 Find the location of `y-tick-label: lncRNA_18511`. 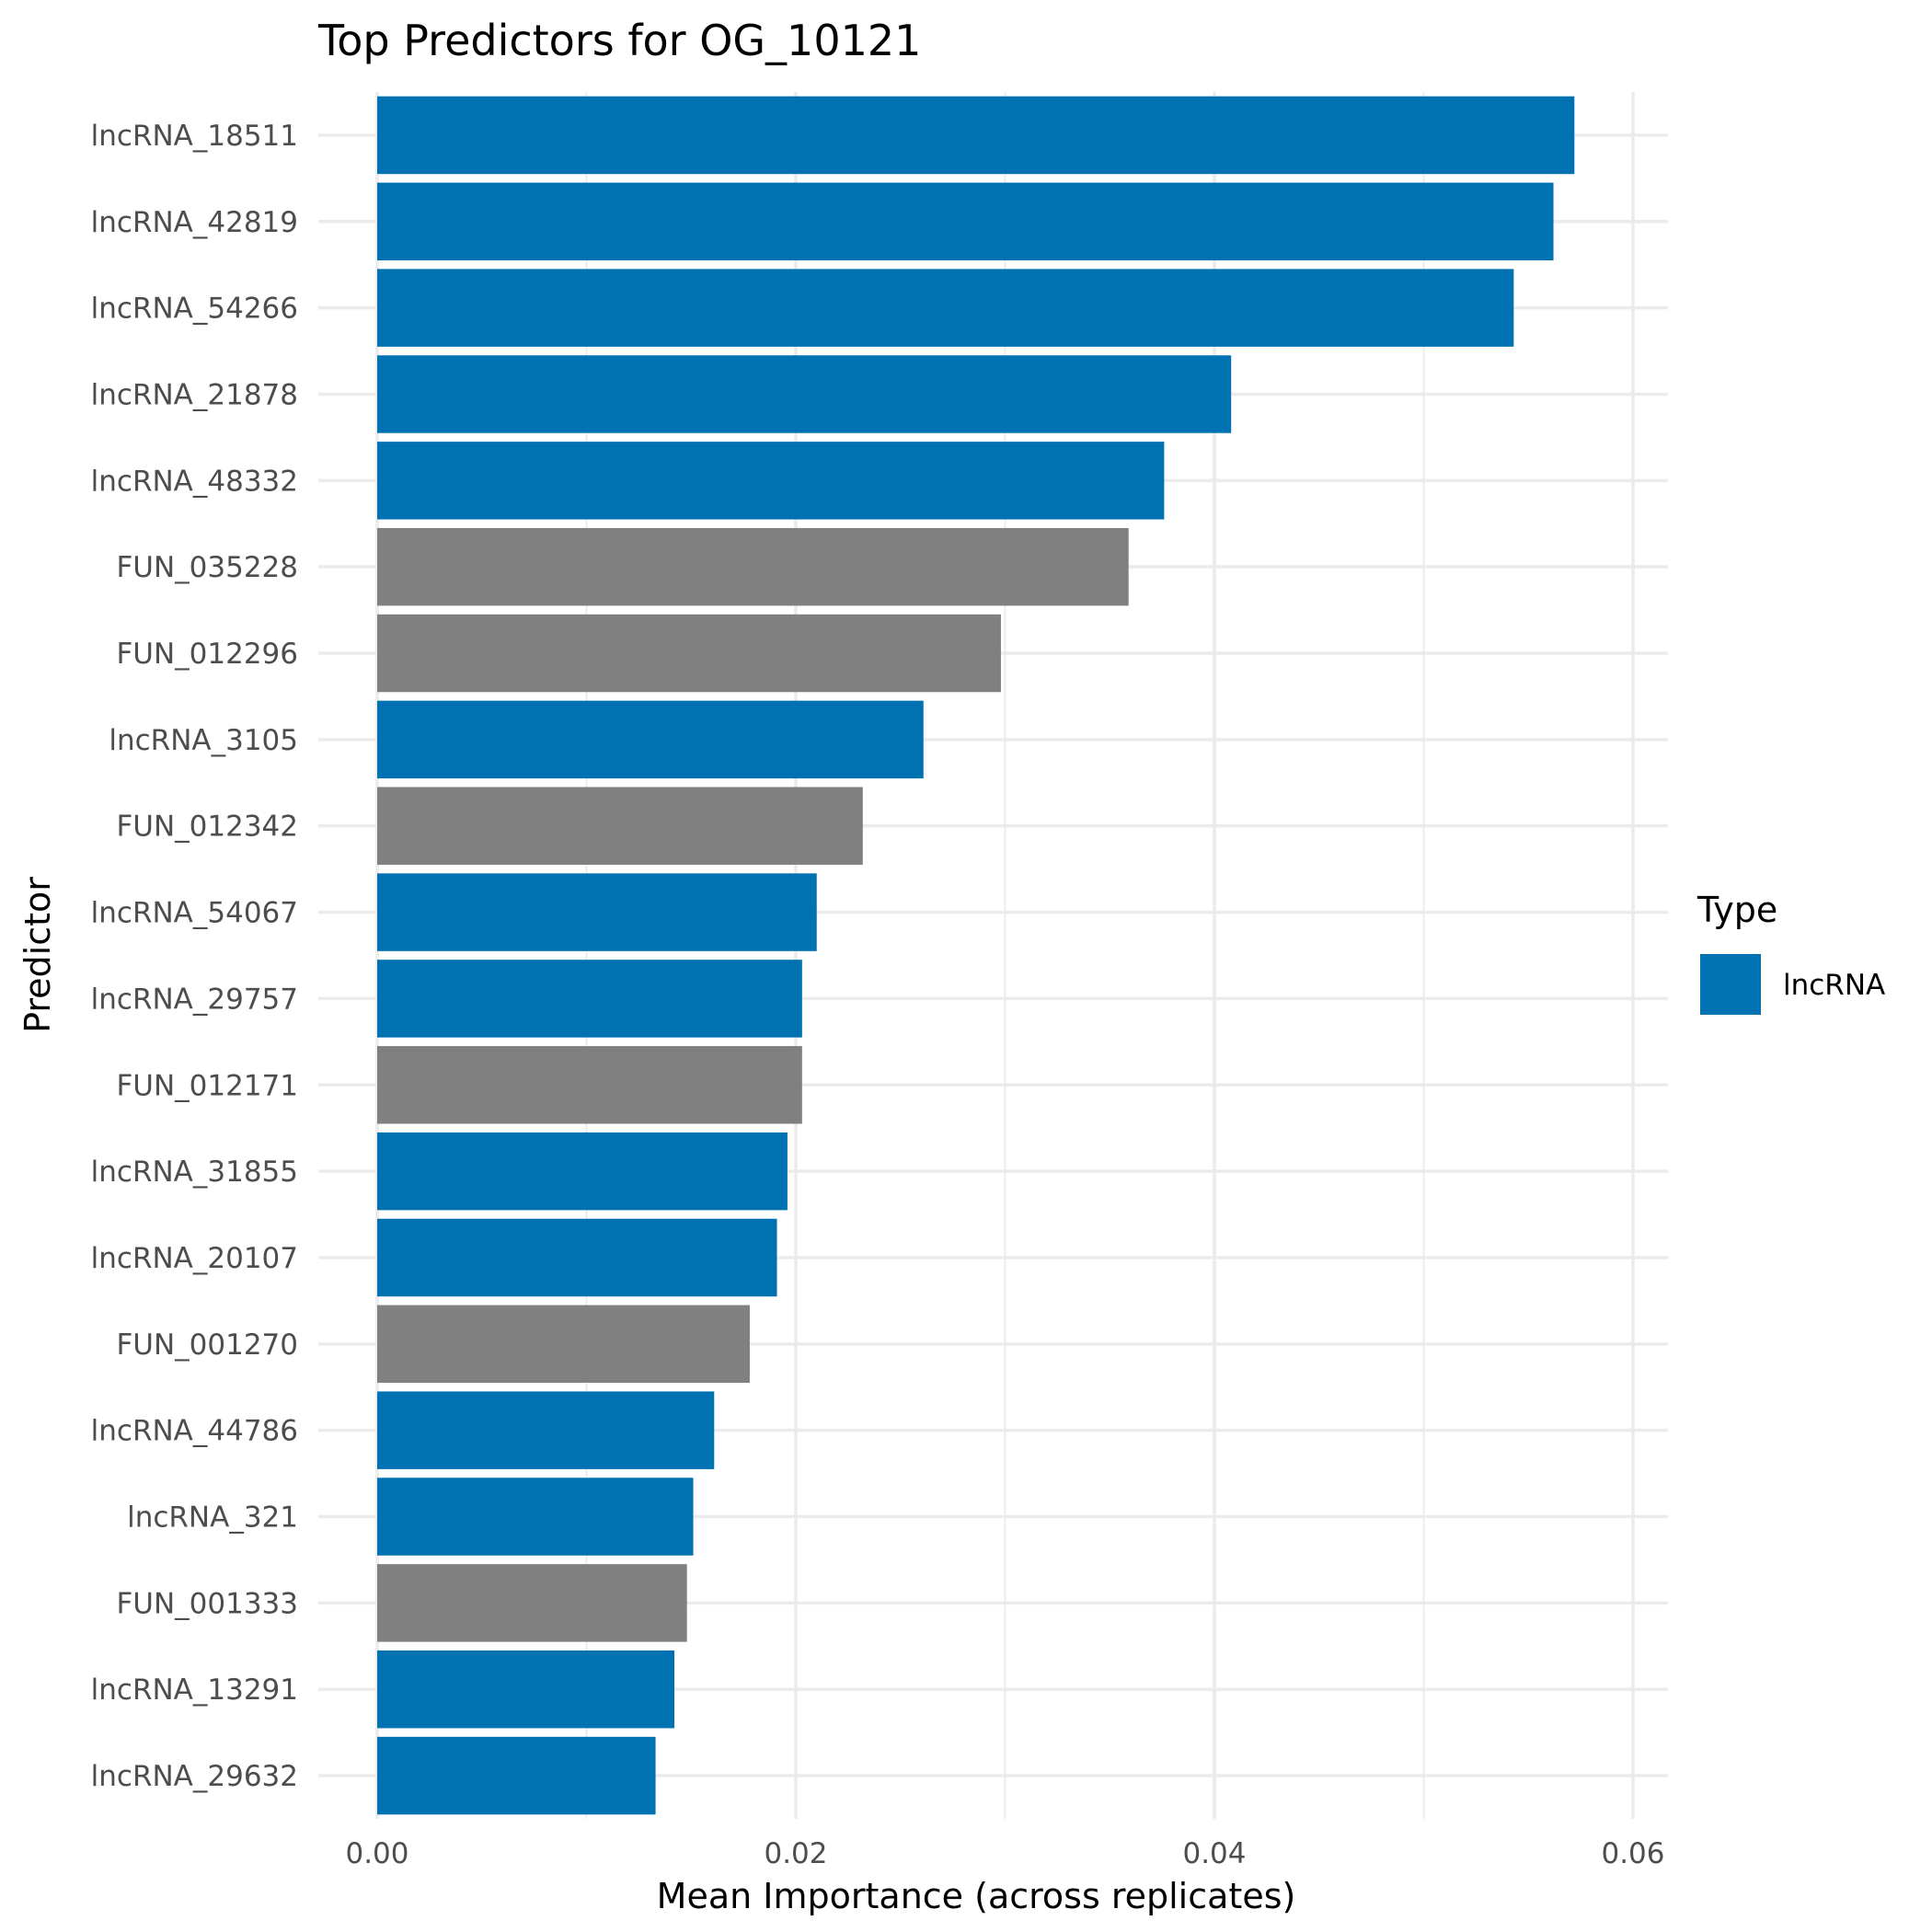

y-tick-label: lncRNA_18511 is located at coordinates (194, 136).